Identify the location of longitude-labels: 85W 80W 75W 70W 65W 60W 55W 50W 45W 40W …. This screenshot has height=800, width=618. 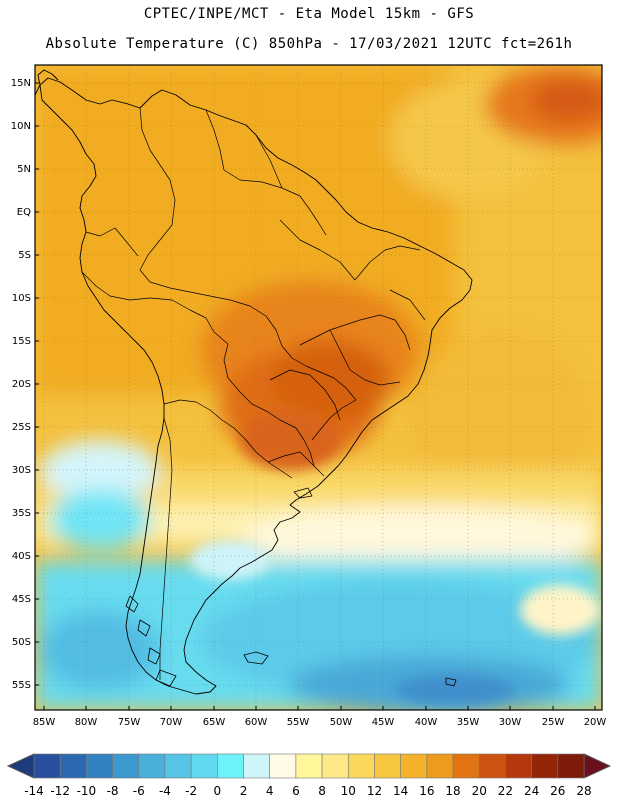
(320, 722).